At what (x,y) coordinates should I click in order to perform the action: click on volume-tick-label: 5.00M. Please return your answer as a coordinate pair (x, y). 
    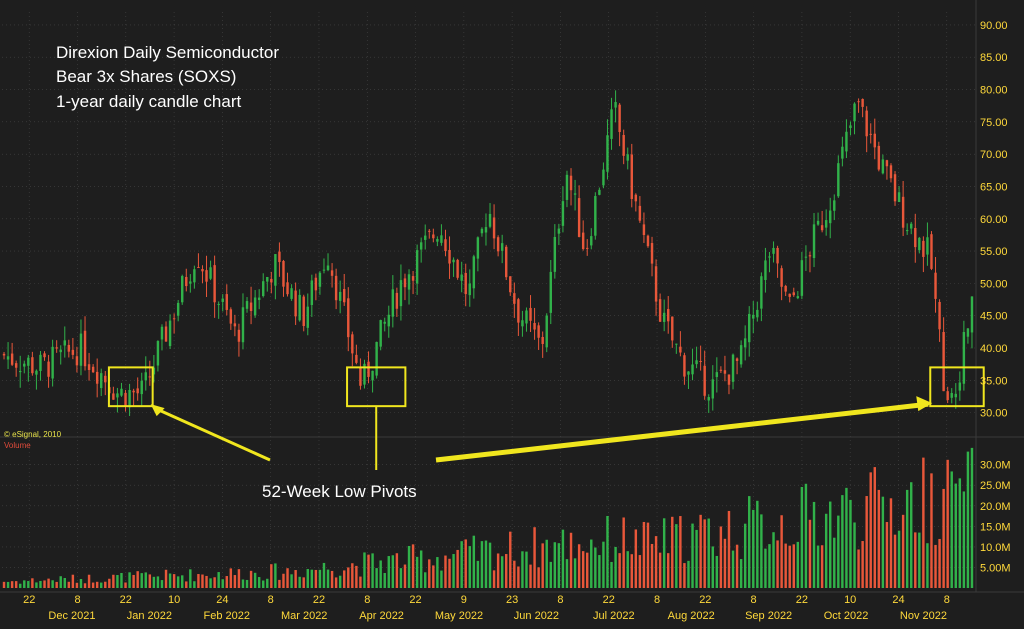
    Looking at the image, I should click on (995, 568).